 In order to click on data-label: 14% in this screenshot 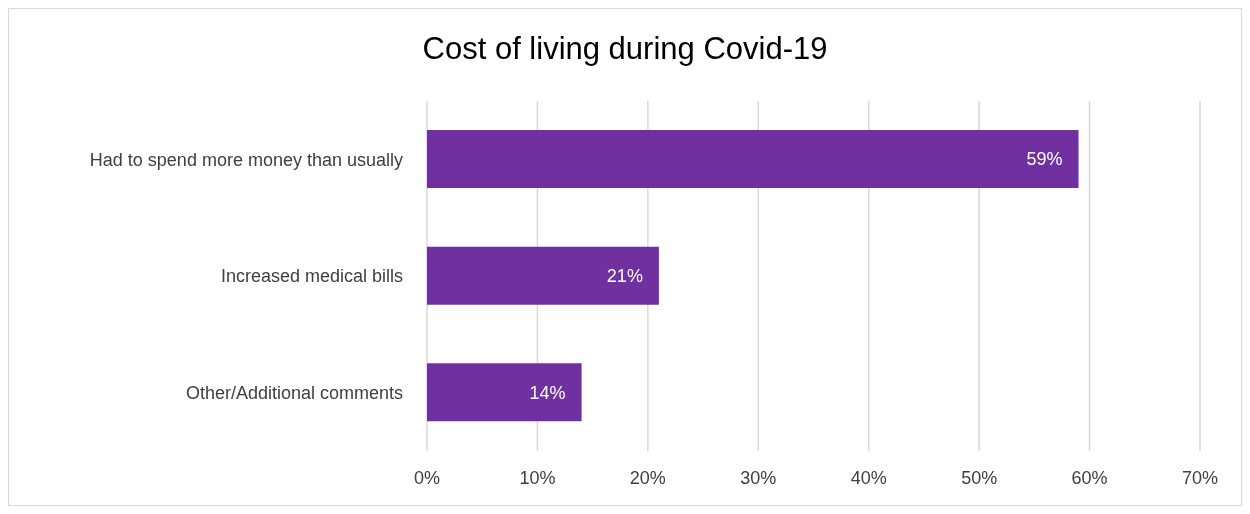, I will do `click(547, 392)`.